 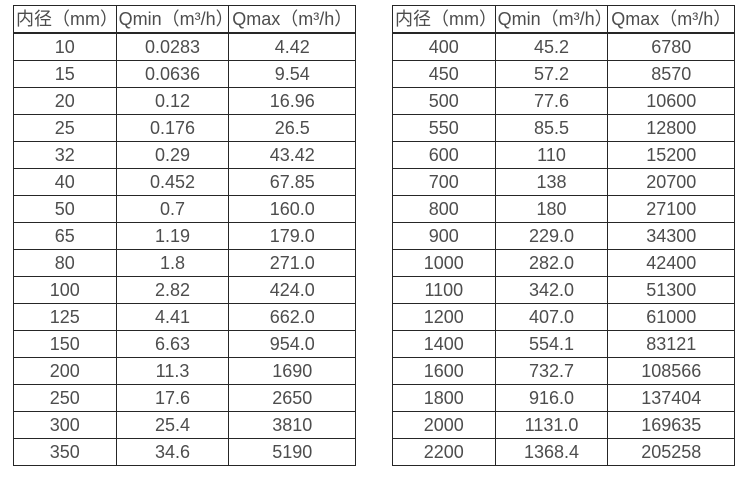 What do you see at coordinates (172, 263) in the screenshot?
I see `table-cell: 1.8` at bounding box center [172, 263].